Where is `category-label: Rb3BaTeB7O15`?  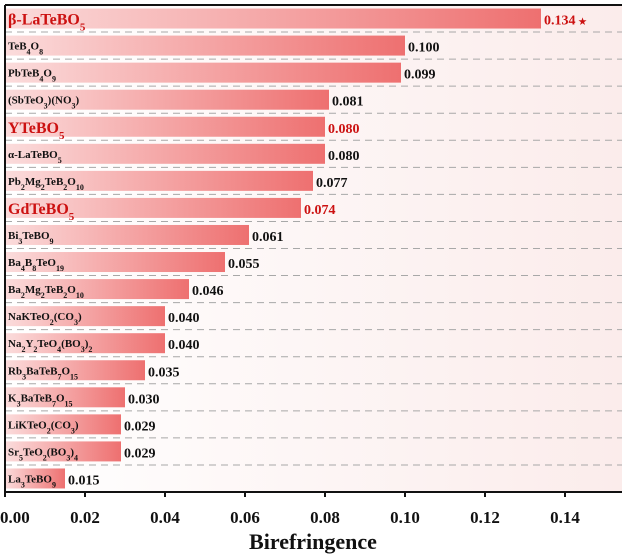
category-label: Rb3BaTeB7O15 is located at coordinates (43, 373).